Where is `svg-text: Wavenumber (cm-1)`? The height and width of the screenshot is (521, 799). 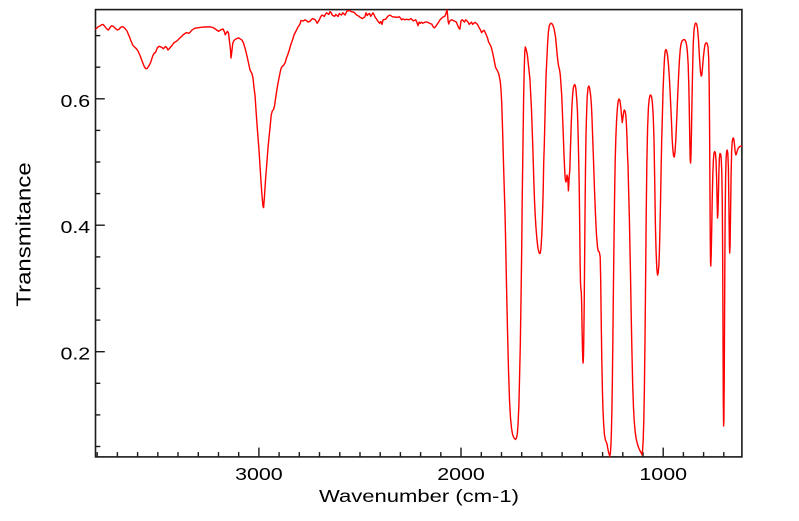 svg-text: Wavenumber (cm-1) is located at coordinates (419, 497).